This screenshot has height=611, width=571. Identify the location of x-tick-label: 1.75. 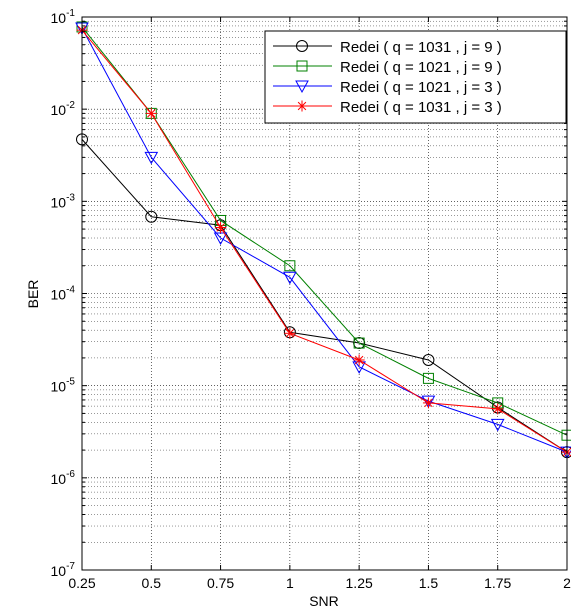
(497, 583).